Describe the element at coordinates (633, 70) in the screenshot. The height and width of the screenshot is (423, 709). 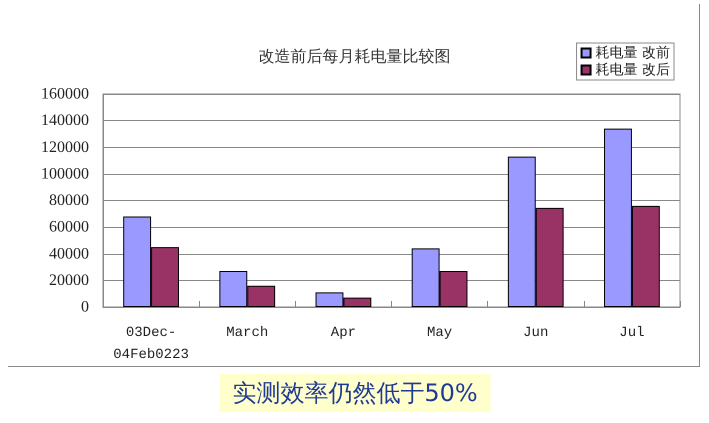
I see `legend-label: 耗电量 改后` at that location.